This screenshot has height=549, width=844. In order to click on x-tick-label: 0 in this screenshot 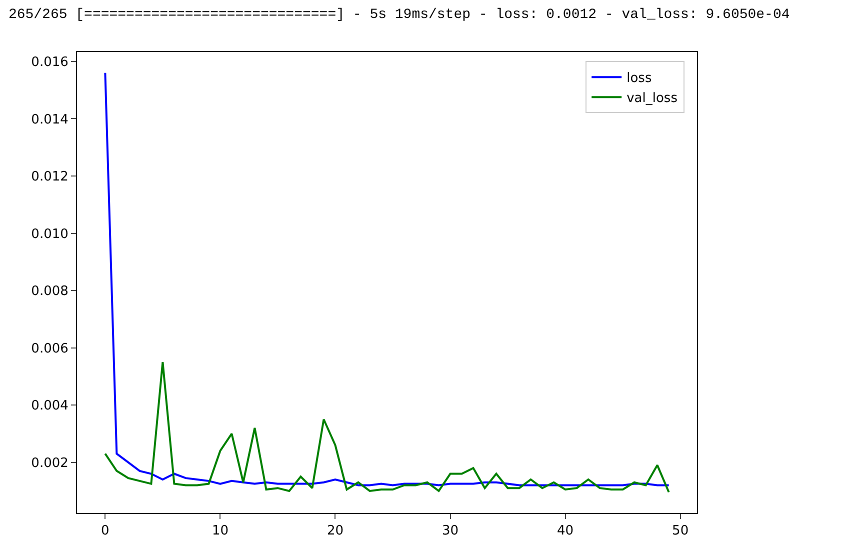, I will do `click(105, 531)`.